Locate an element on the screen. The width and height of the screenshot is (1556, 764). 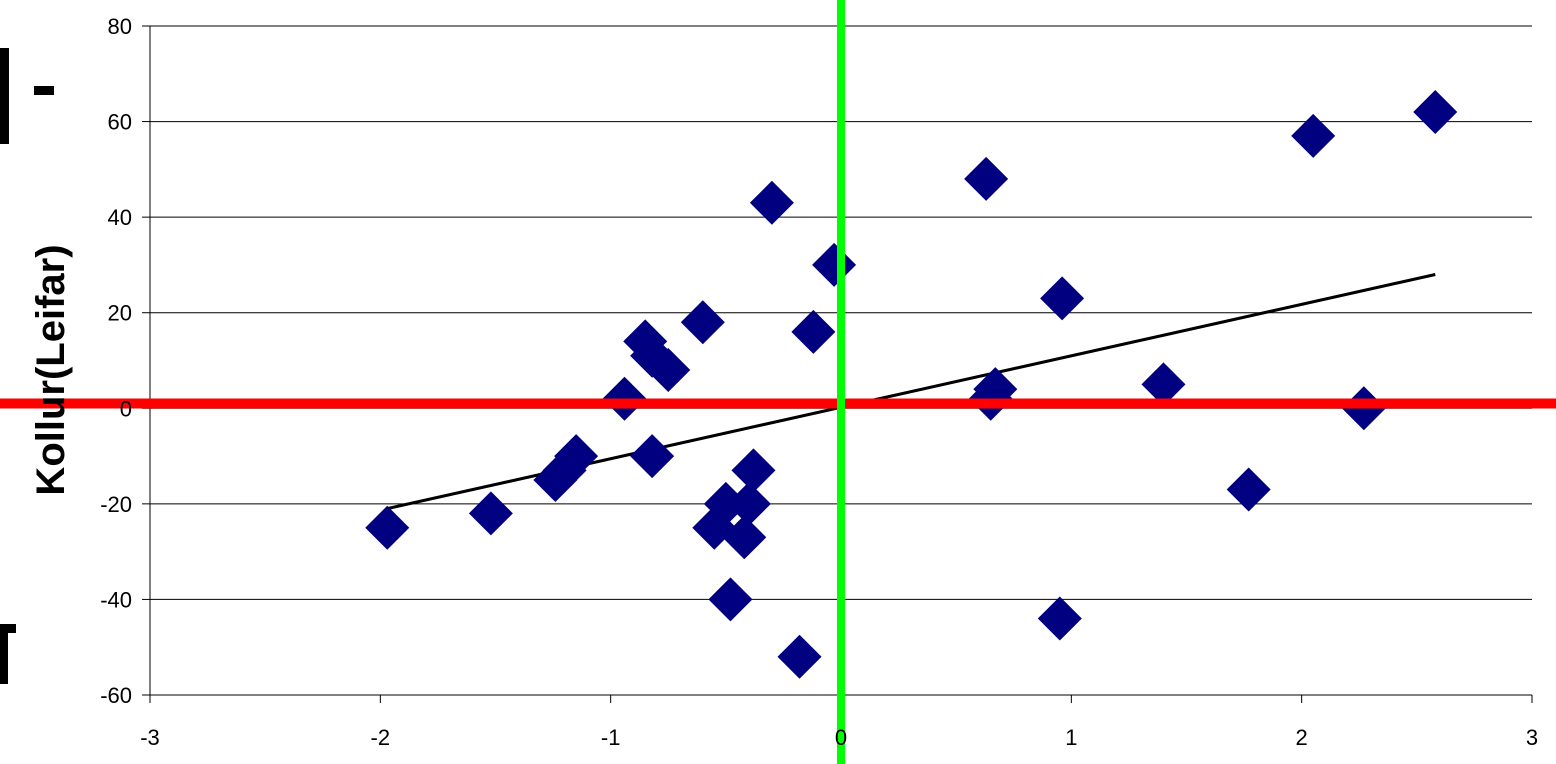
y-tick-label: -20 is located at coordinates (116, 504).